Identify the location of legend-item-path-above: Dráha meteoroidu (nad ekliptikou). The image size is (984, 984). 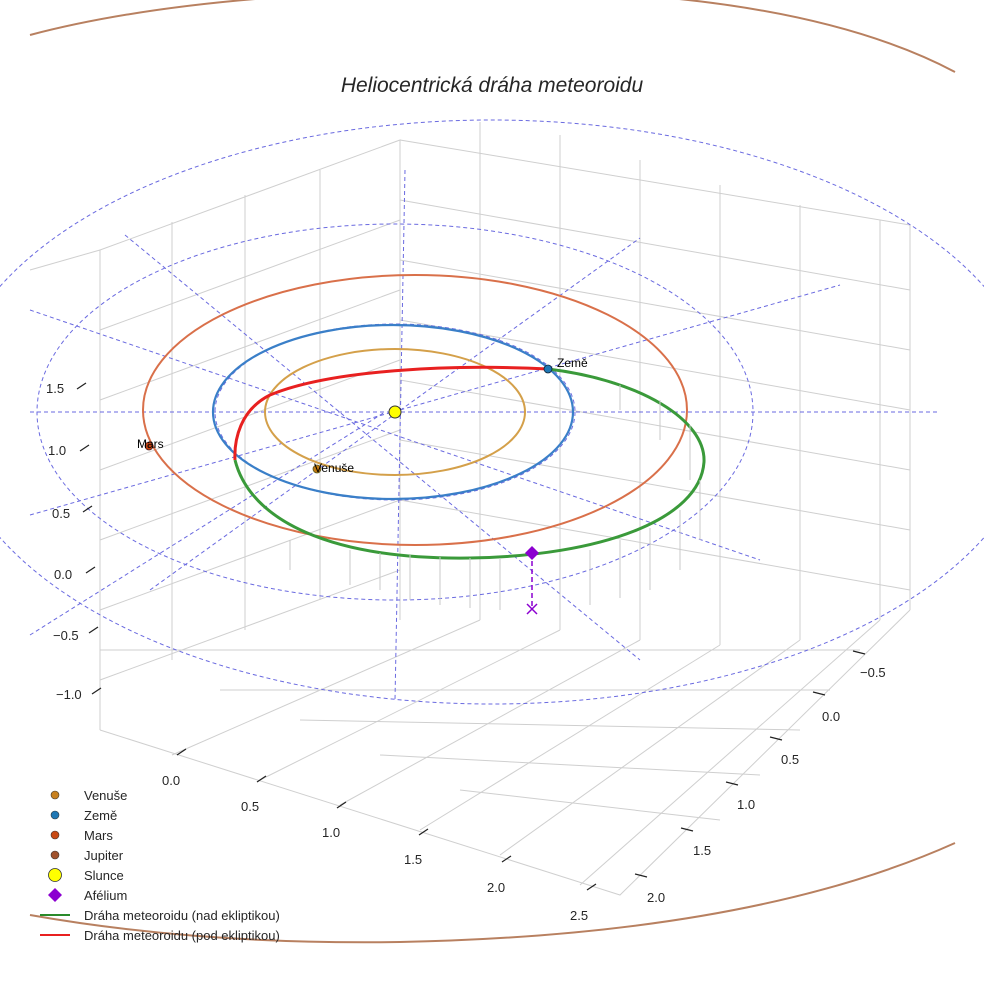
(159, 915).